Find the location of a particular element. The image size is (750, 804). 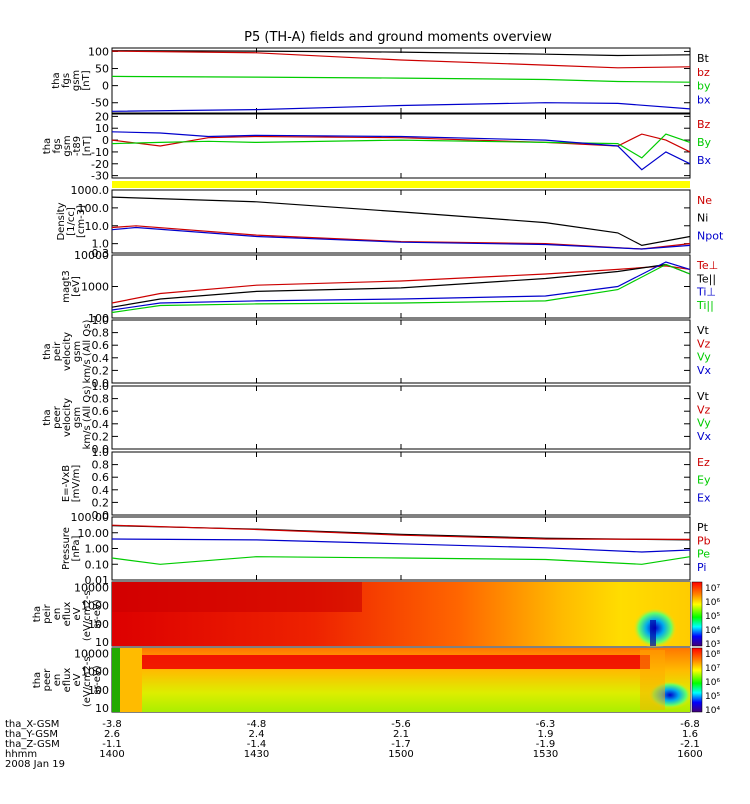

x-axis-value: 1530 is located at coordinates (545, 754).